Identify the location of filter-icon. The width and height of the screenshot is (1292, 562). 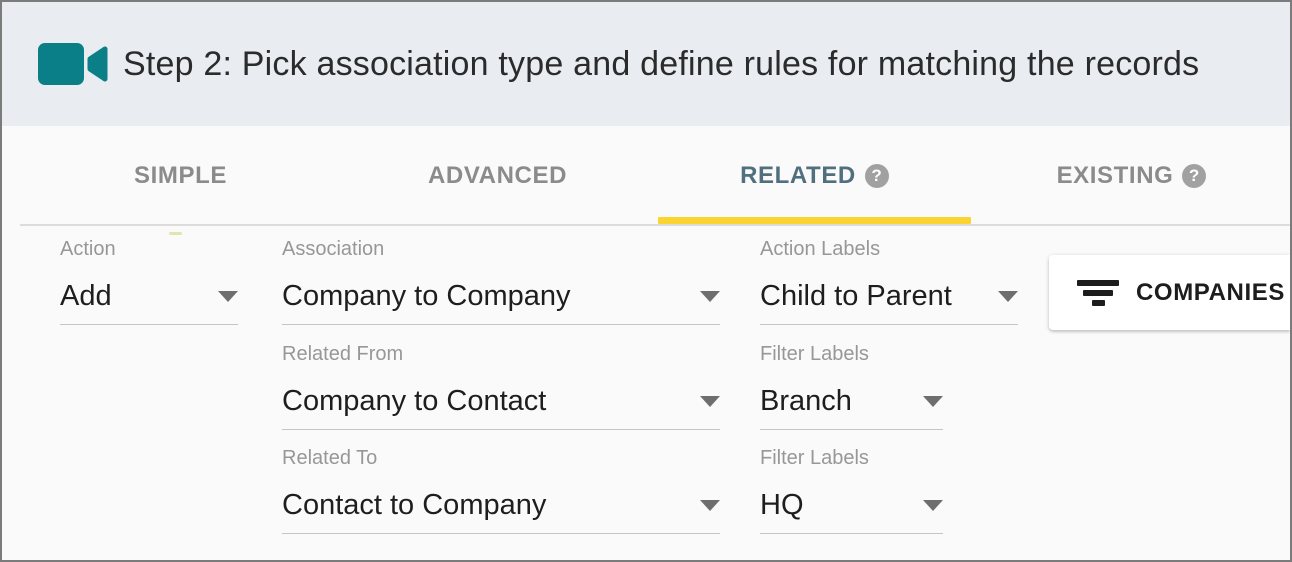
(1098, 292).